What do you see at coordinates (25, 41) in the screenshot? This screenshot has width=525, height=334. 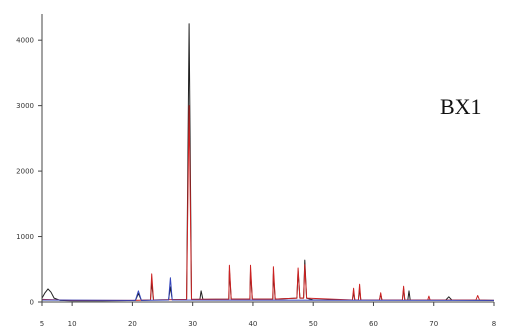 I see `y-tick-label: 4000` at bounding box center [25, 41].